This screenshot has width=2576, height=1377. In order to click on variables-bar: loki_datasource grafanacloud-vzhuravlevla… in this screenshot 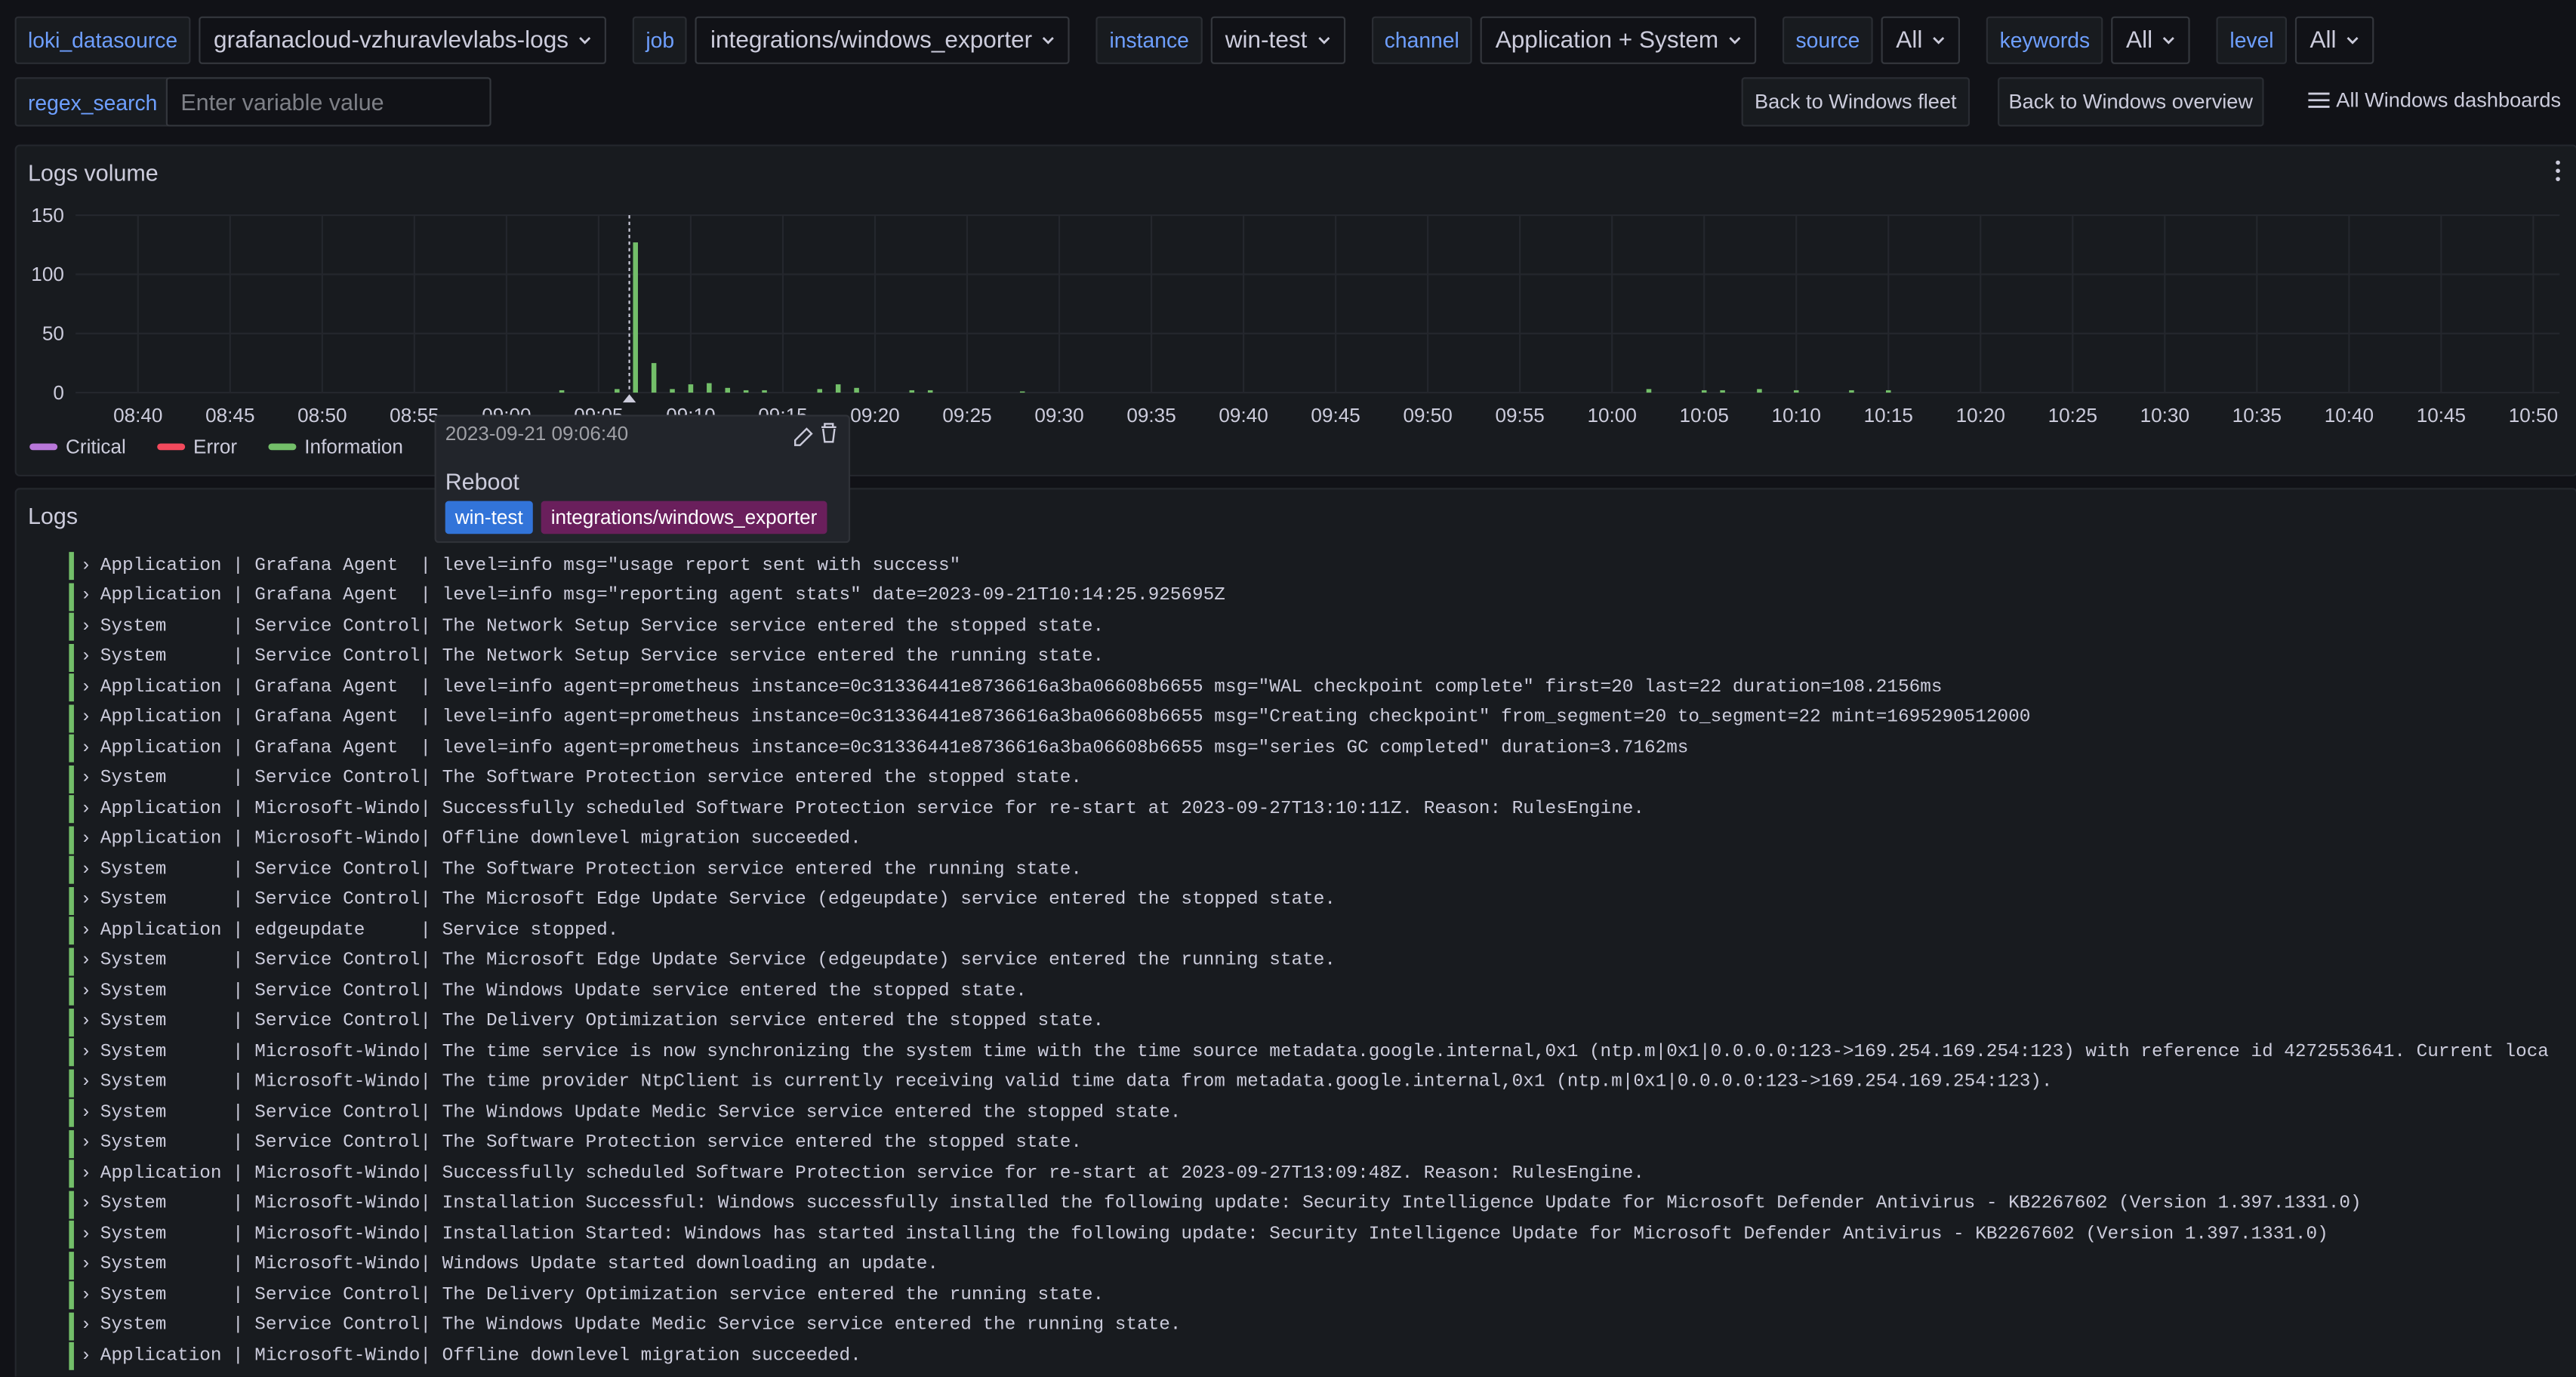, I will do `click(1194, 40)`.